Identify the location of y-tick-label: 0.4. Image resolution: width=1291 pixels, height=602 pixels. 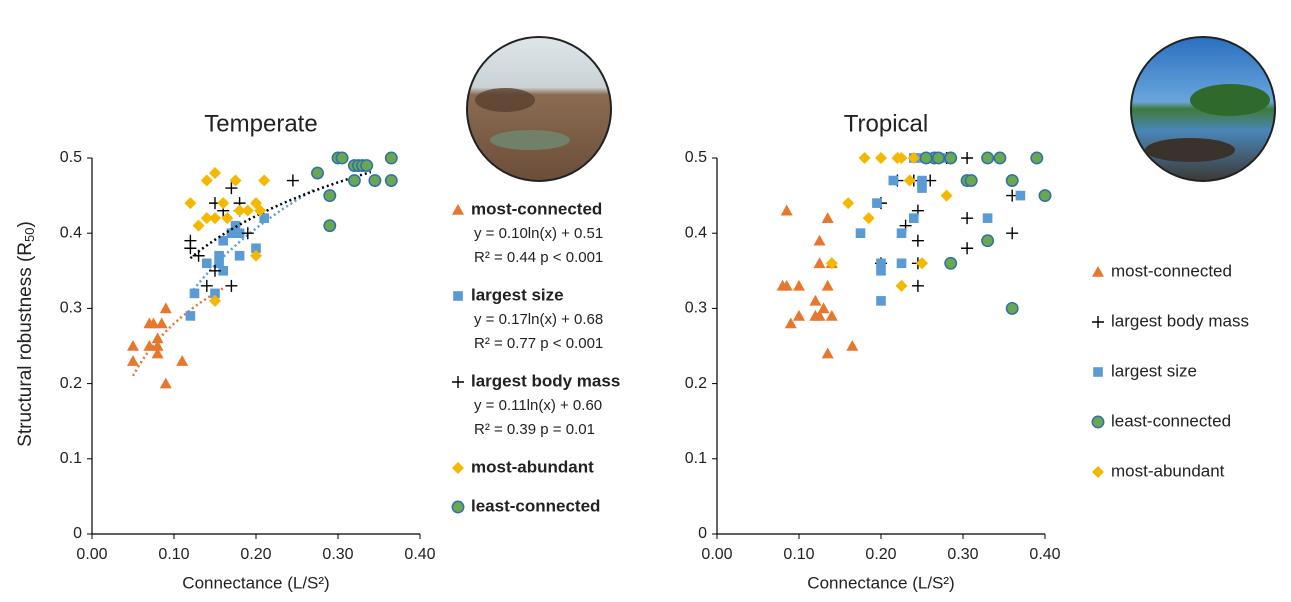
(696, 232).